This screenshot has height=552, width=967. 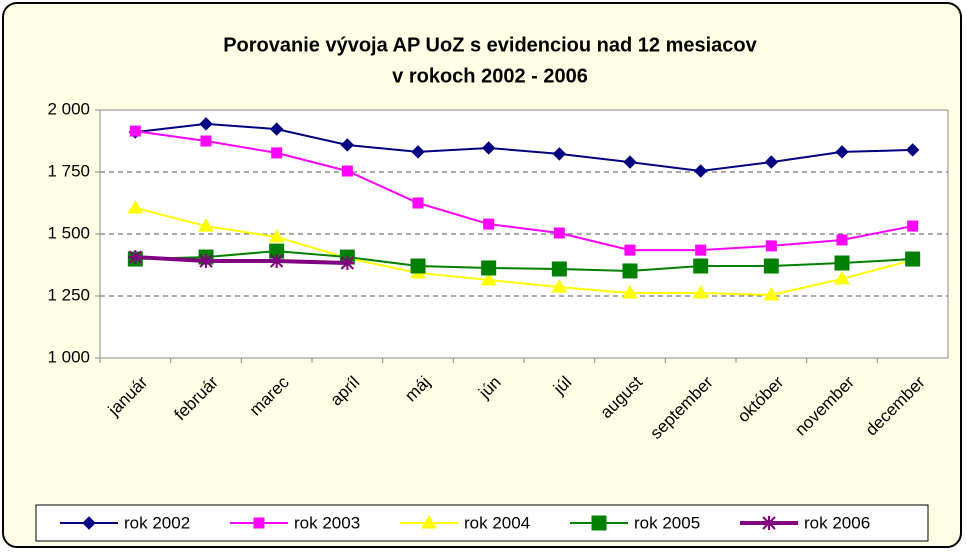 I want to click on y-tick-label: 1 500, so click(x=68, y=232).